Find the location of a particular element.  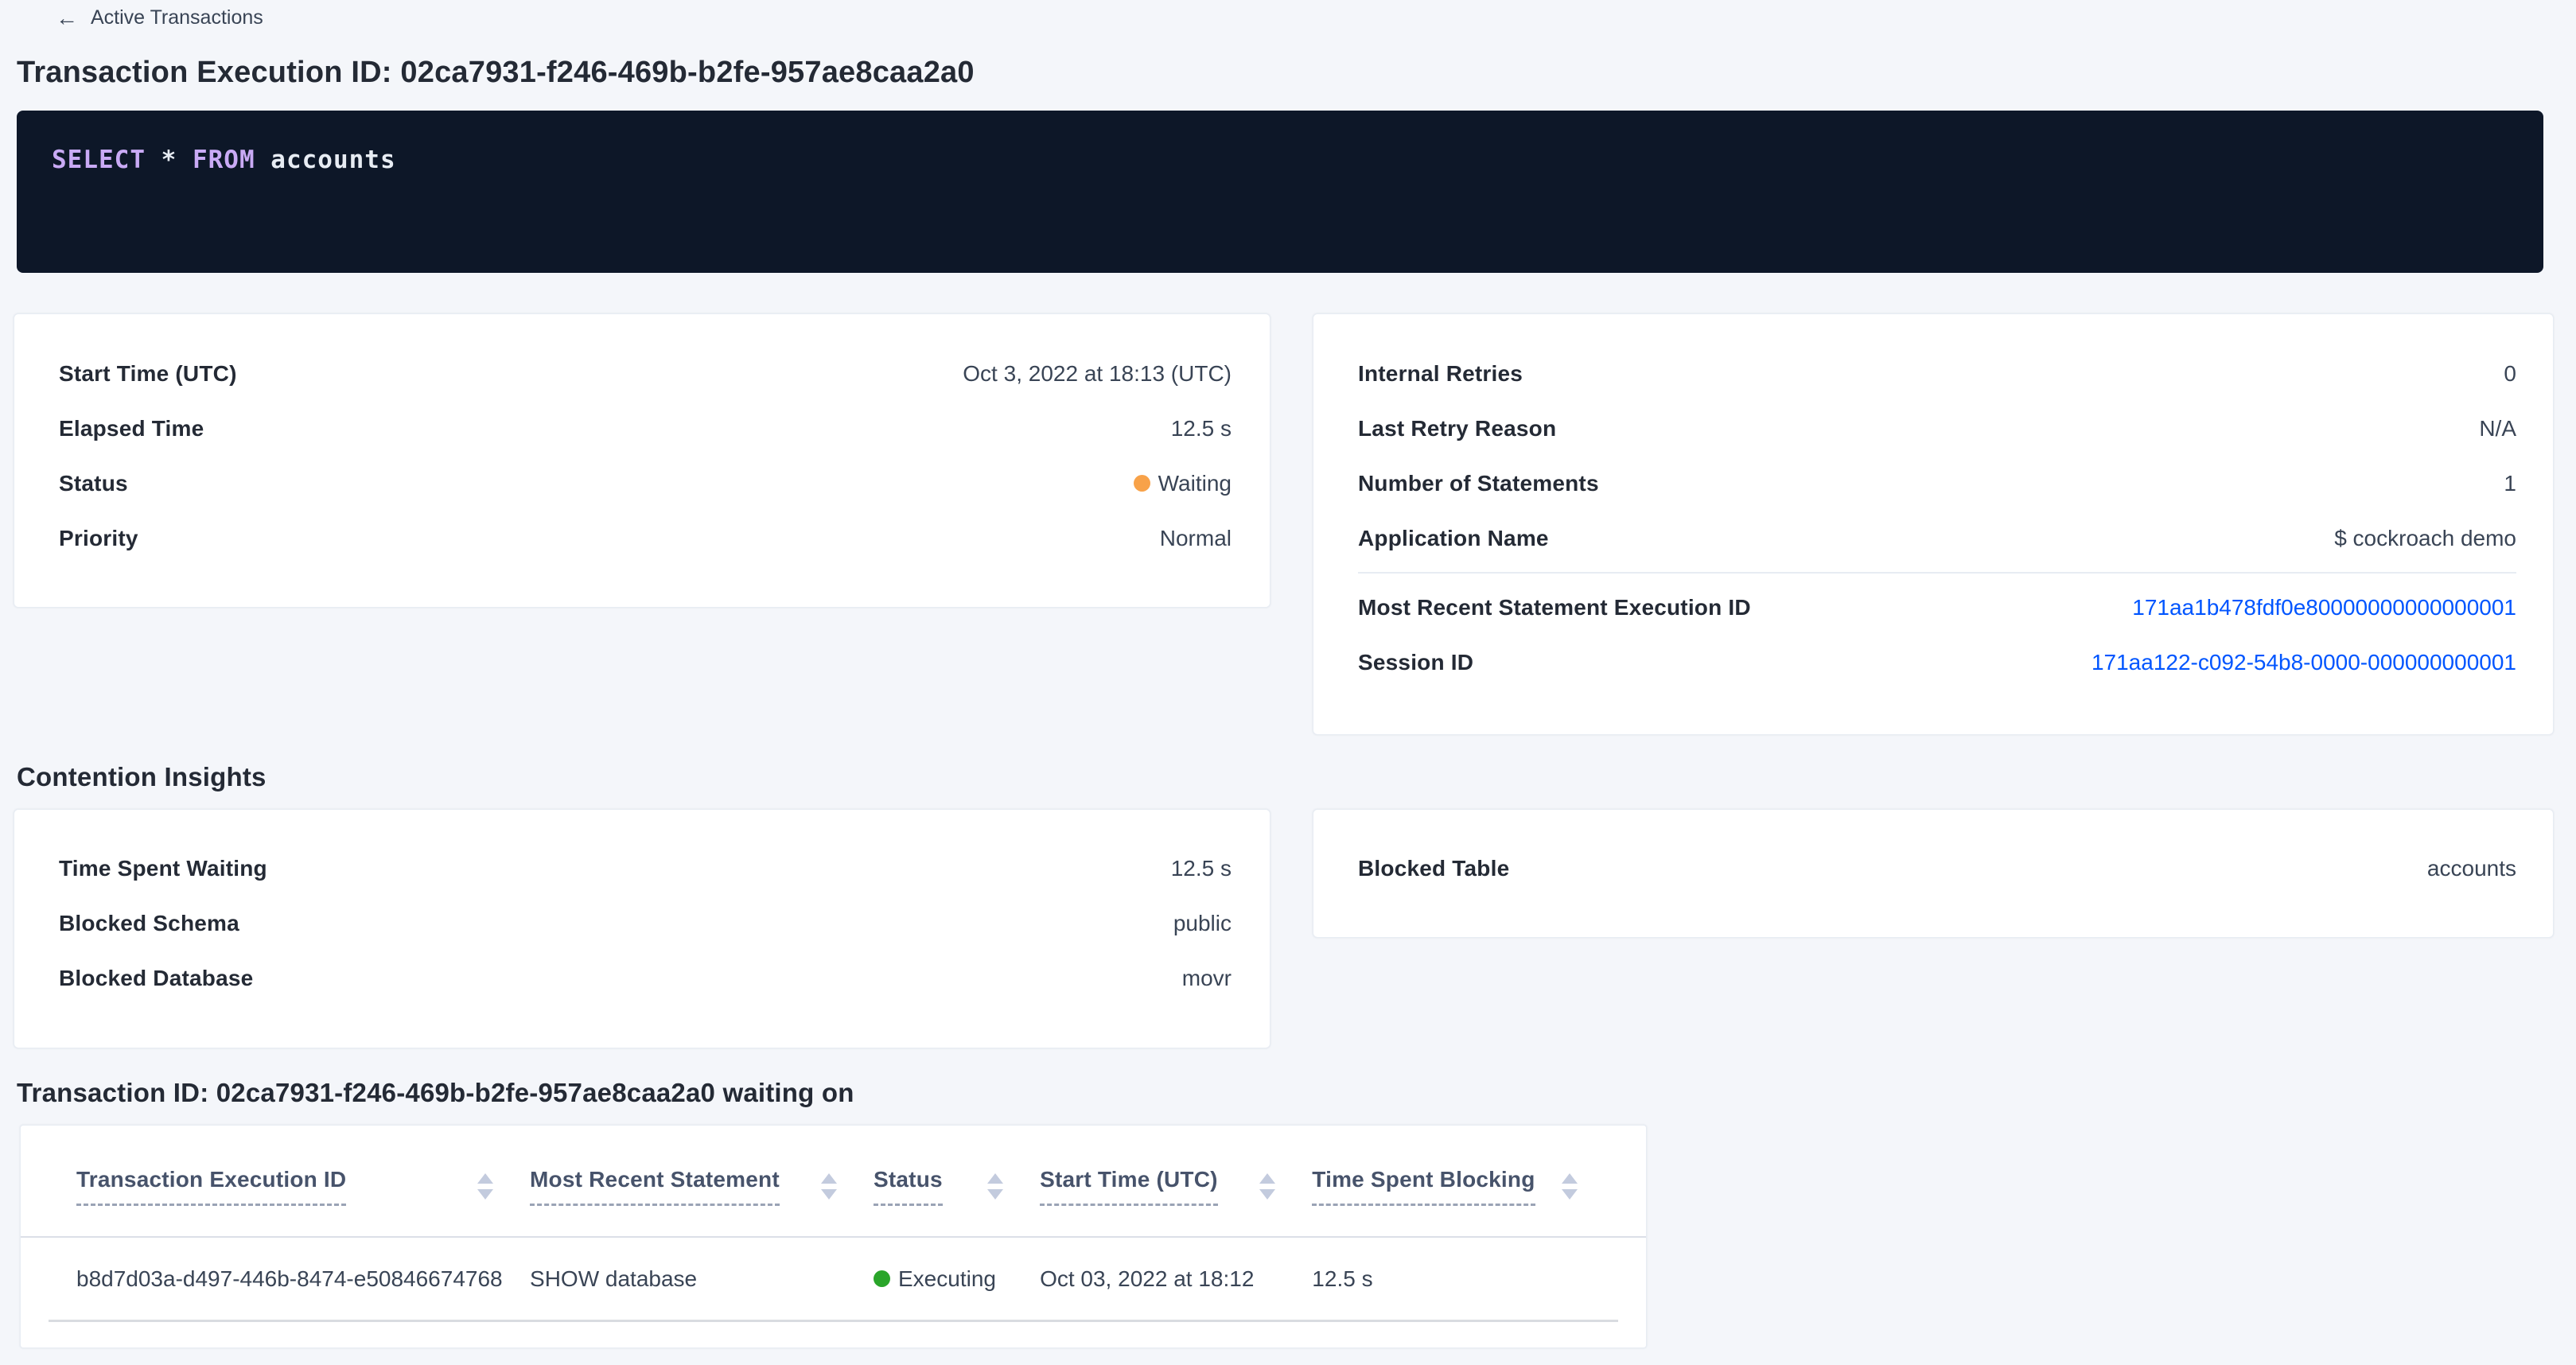

card-divider is located at coordinates (1937, 573).